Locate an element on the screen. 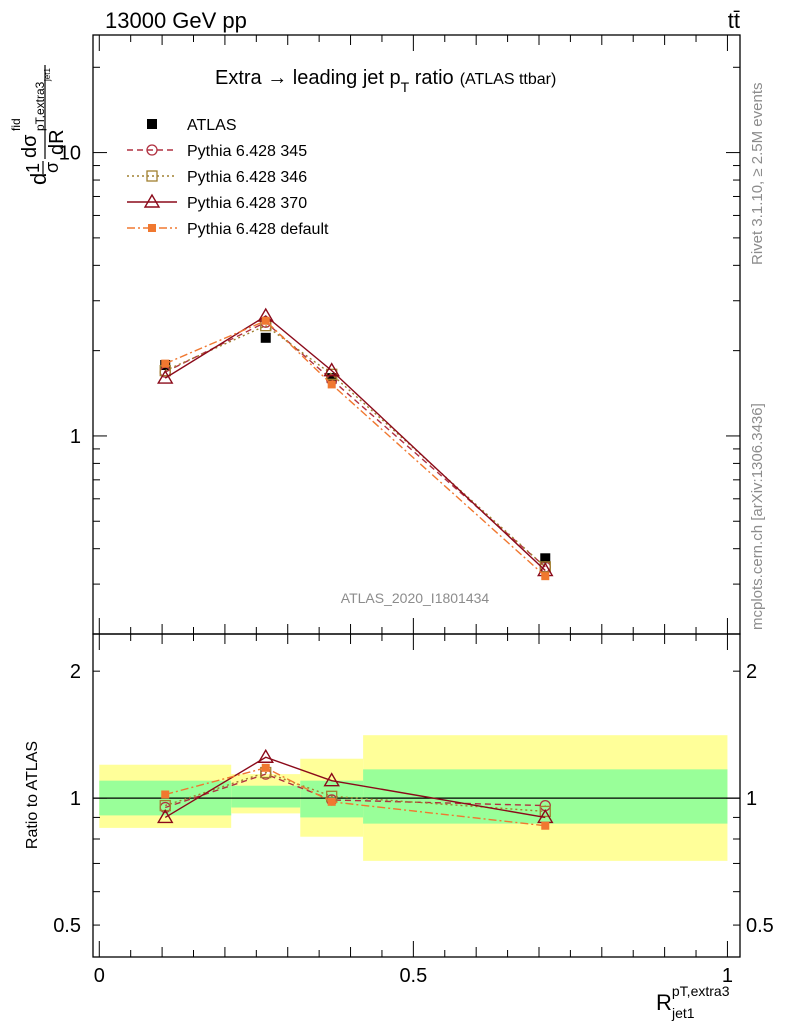  ratio-ytick-label-left: 2 is located at coordinates (75, 672).